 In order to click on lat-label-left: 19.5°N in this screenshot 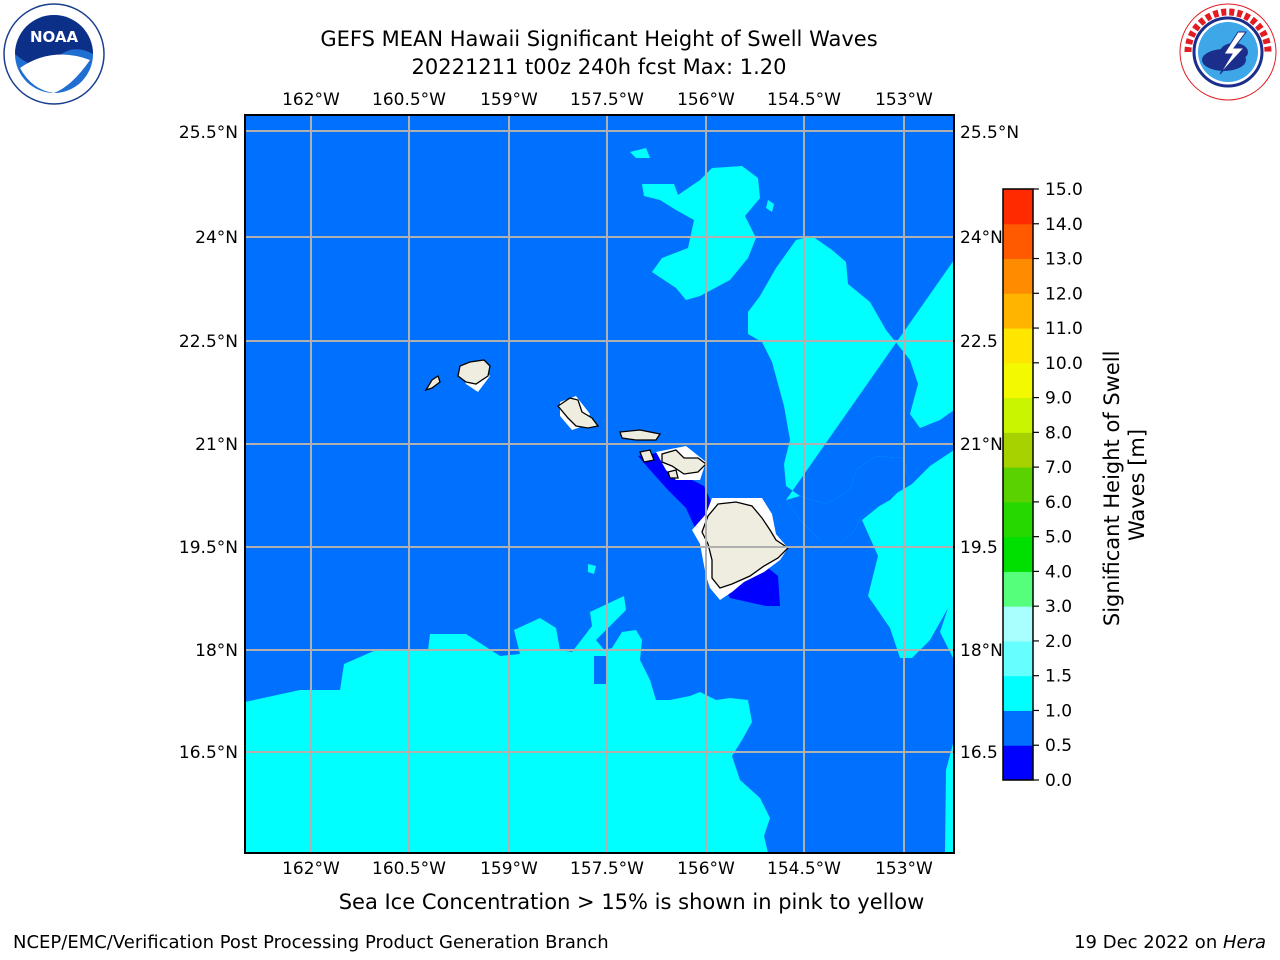, I will do `click(208, 548)`.